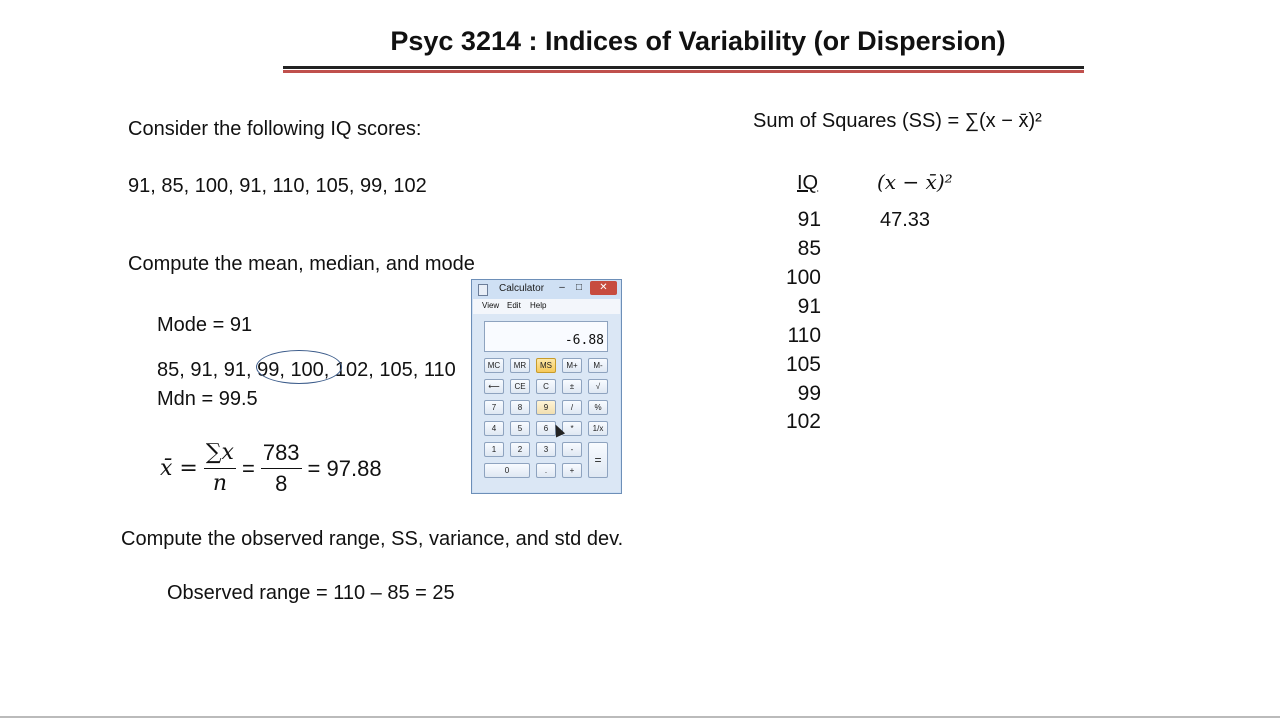 This screenshot has height=720, width=1280. Describe the element at coordinates (277, 186) in the screenshot. I see `scores-list: 91, 85, 100, 91, 110, 105, 99, 102` at that location.